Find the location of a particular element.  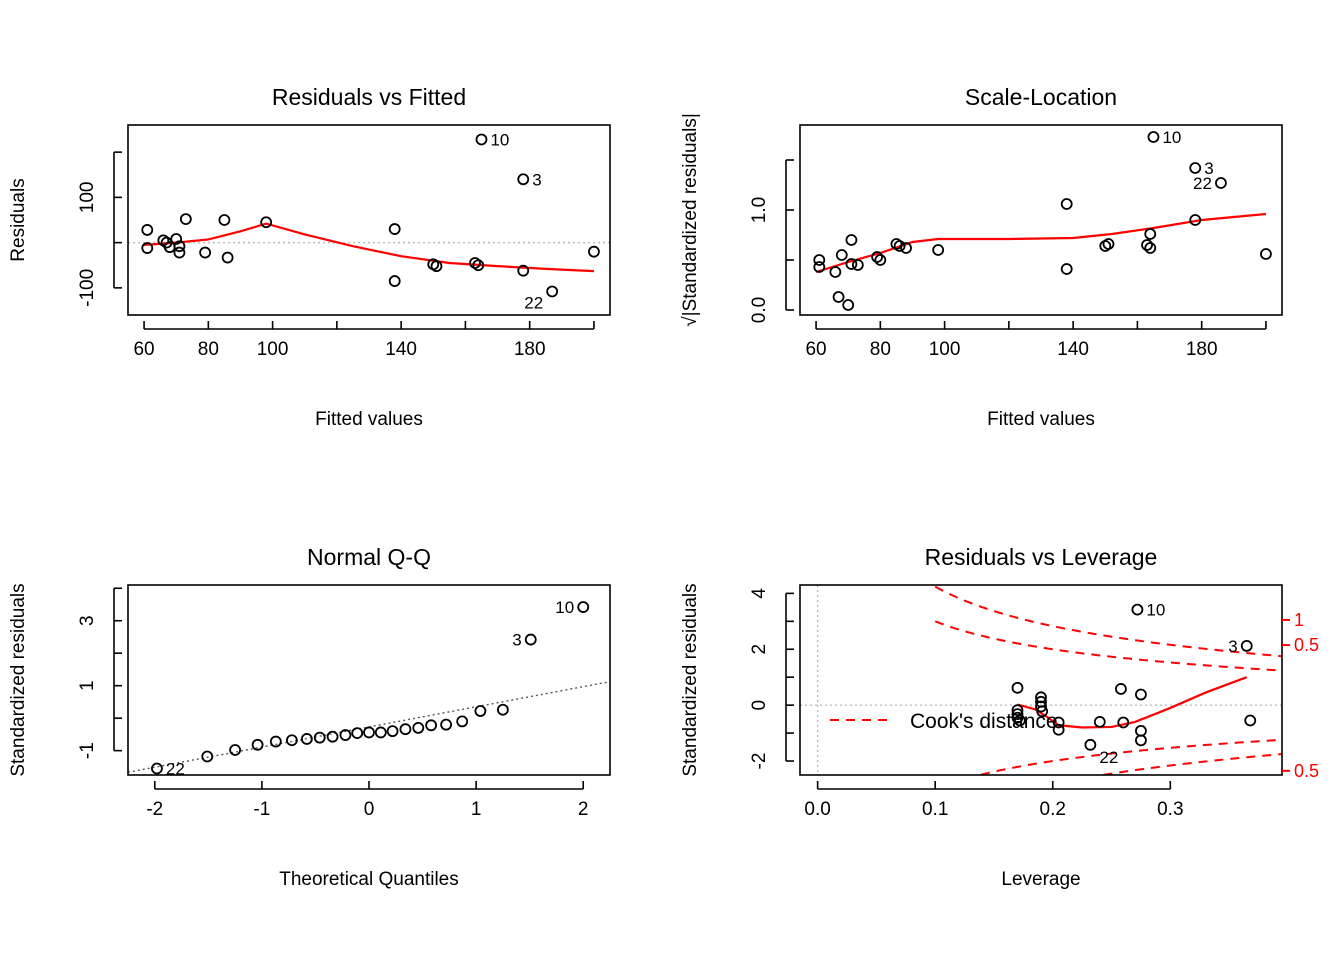

y-tick-label: -1 is located at coordinates (87, 750).